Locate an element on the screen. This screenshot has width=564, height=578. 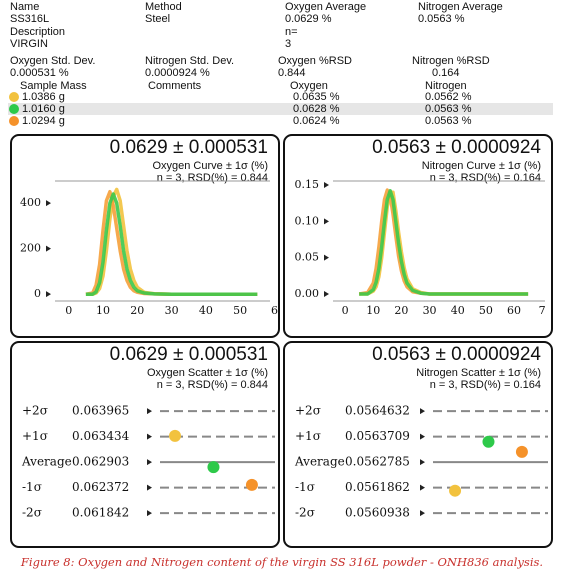
header-cell: Nitrogen %RSD is located at coordinates (451, 61).